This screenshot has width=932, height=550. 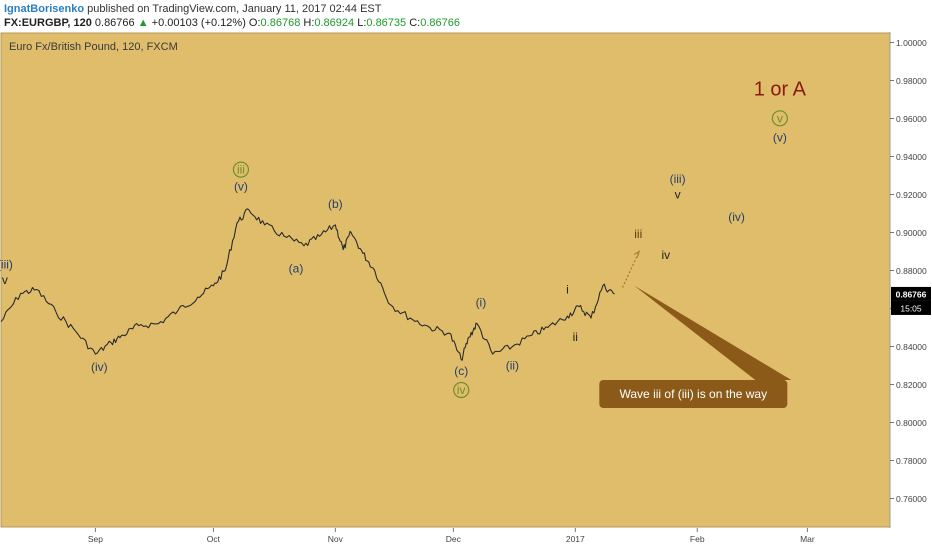 What do you see at coordinates (911, 43) in the screenshot?
I see `y-tick-label: 1.00000` at bounding box center [911, 43].